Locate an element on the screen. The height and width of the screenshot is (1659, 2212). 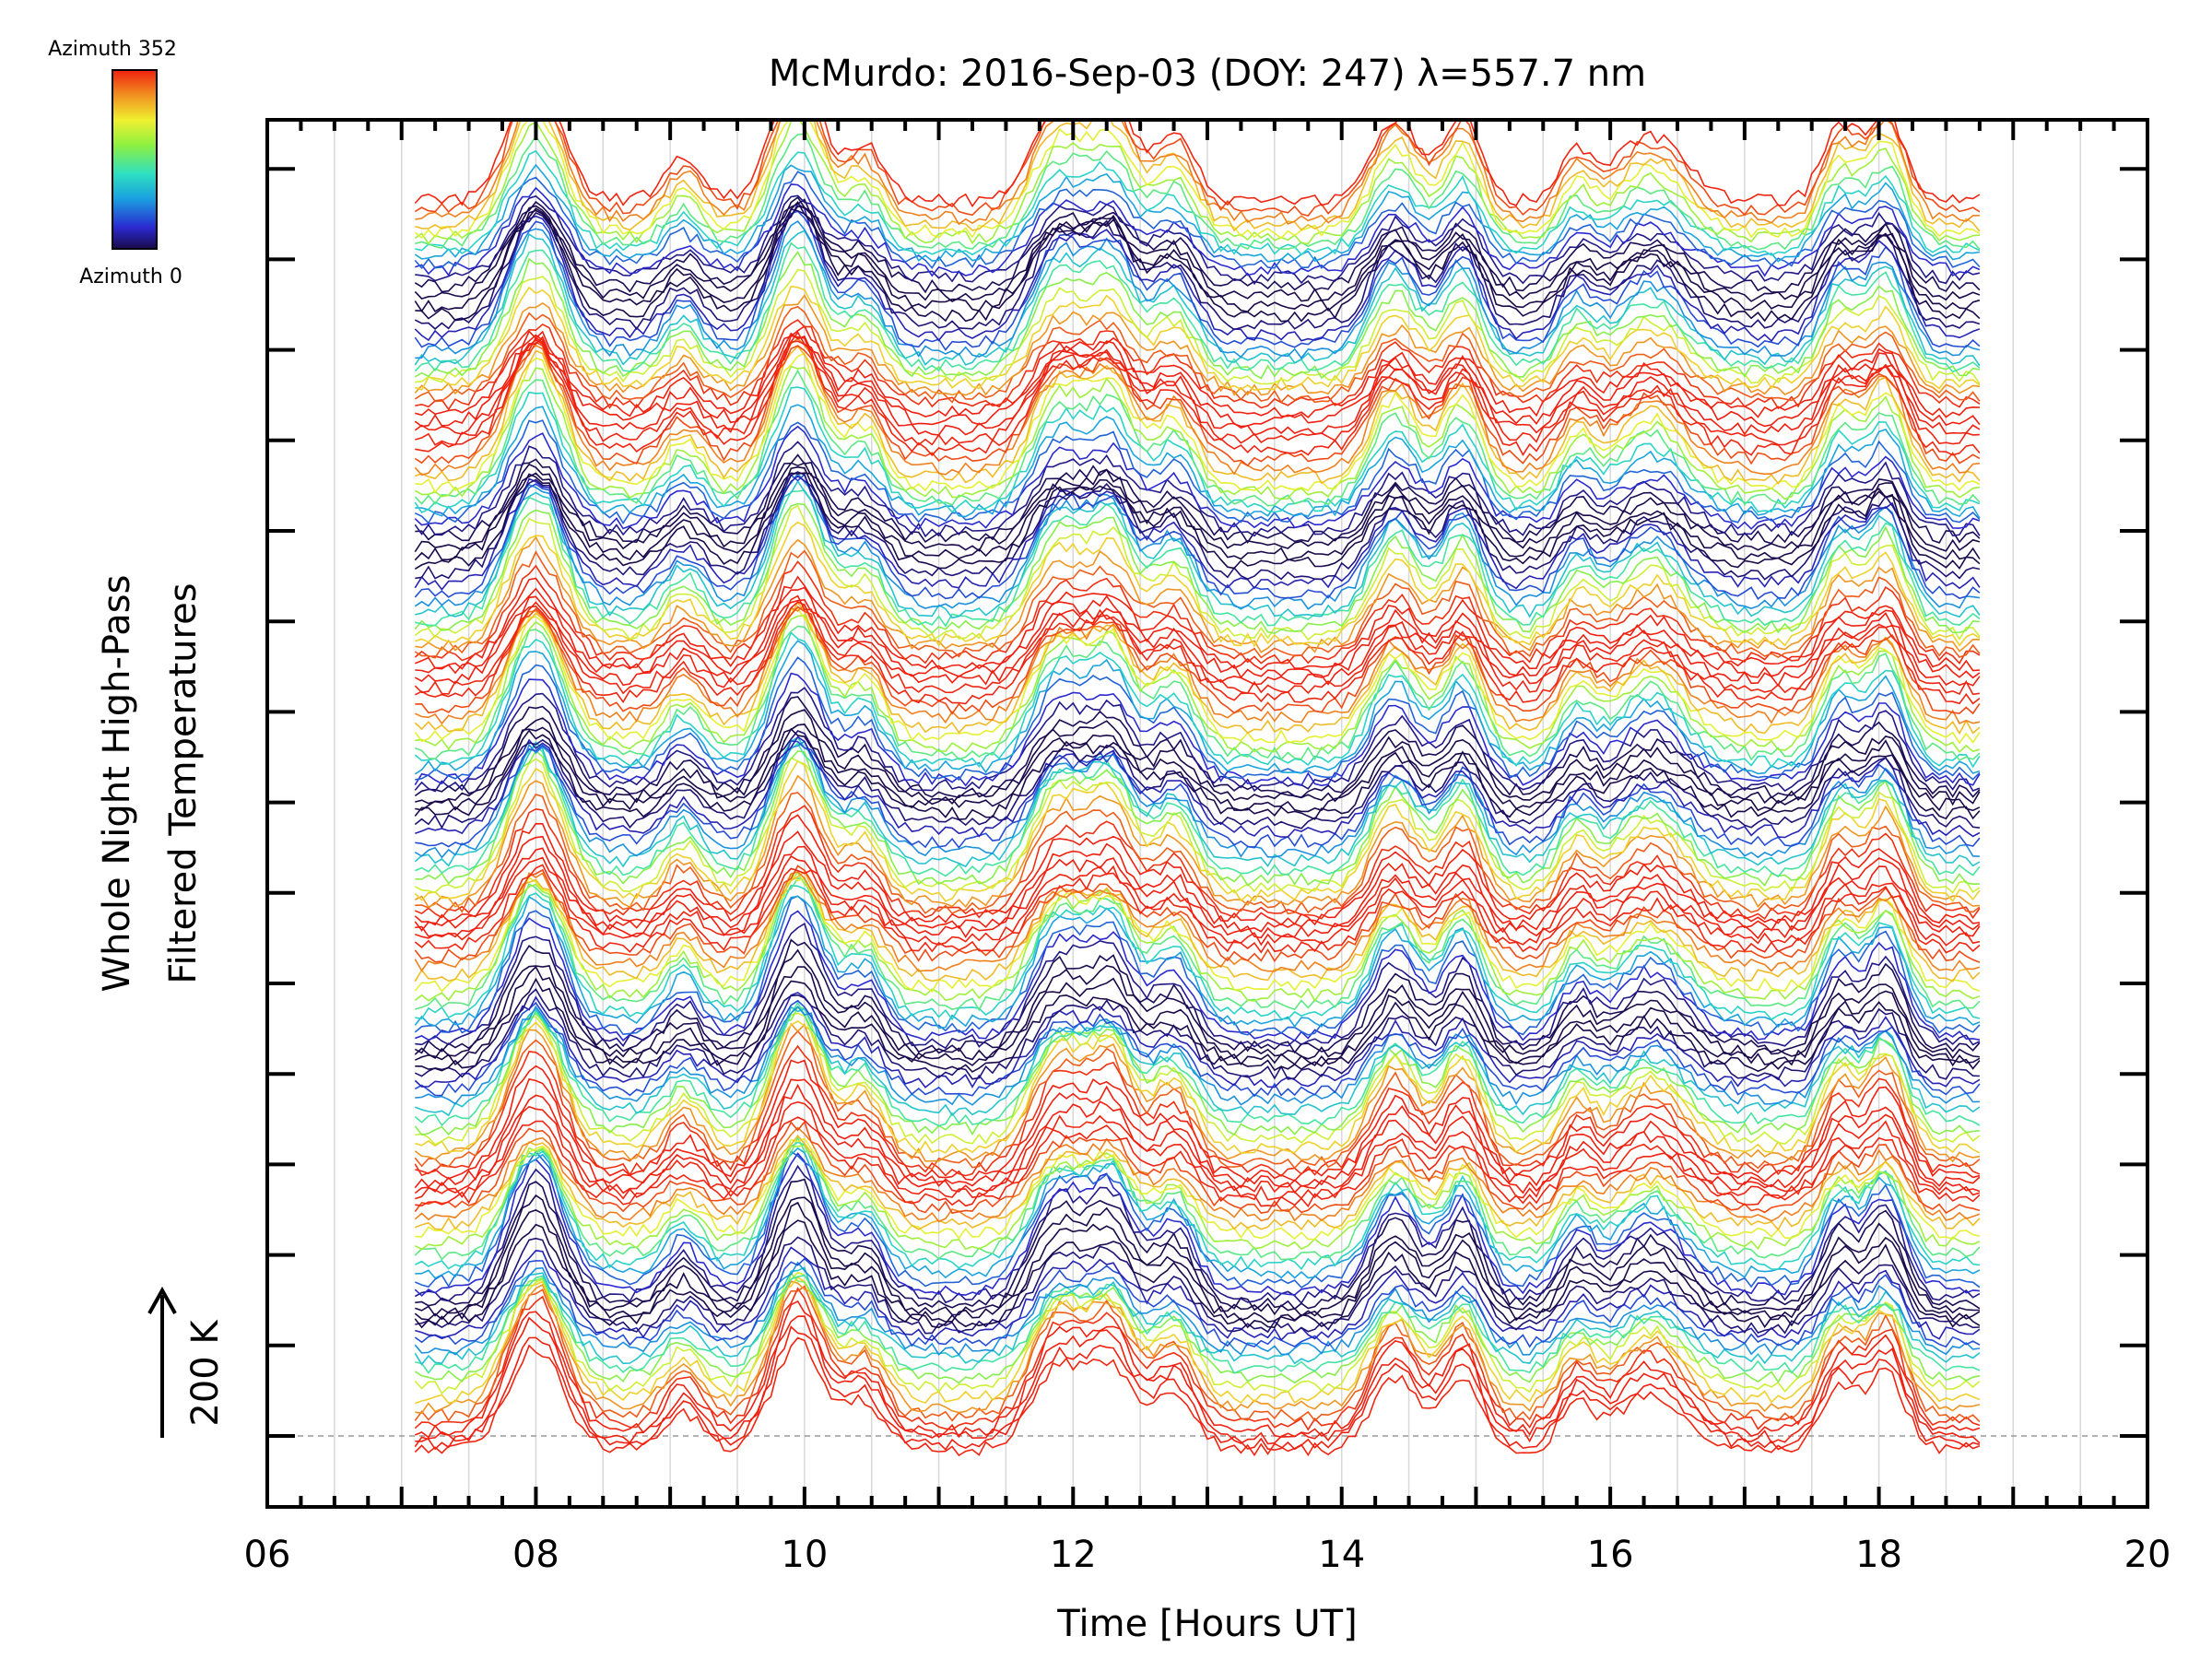
x-tick-label: 14 is located at coordinates (1341, 1555).